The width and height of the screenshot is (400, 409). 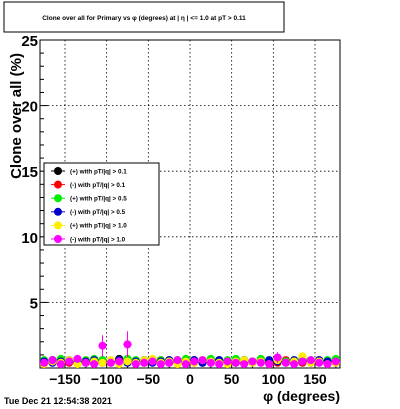 What do you see at coordinates (98, 185) in the screenshot?
I see `legend-label: (-) with pT/|q| > 0.1` at bounding box center [98, 185].